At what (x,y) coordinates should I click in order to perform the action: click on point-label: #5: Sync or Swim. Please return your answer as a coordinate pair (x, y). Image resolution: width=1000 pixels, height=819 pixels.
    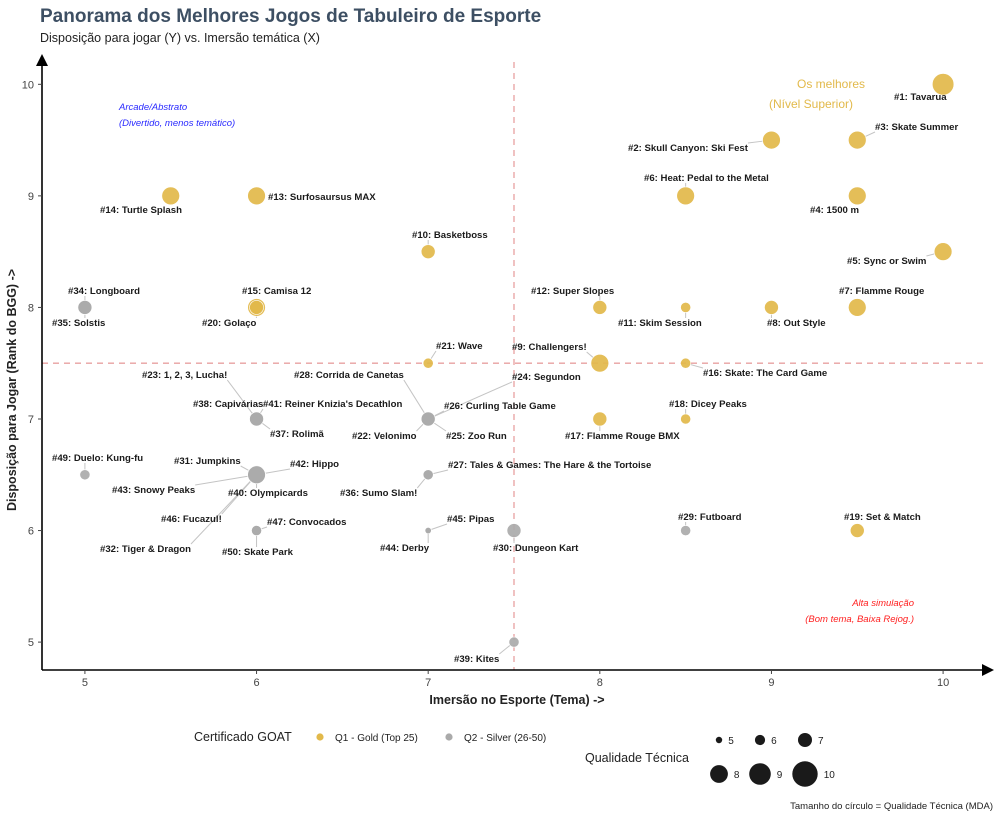
    Looking at the image, I should click on (886, 261).